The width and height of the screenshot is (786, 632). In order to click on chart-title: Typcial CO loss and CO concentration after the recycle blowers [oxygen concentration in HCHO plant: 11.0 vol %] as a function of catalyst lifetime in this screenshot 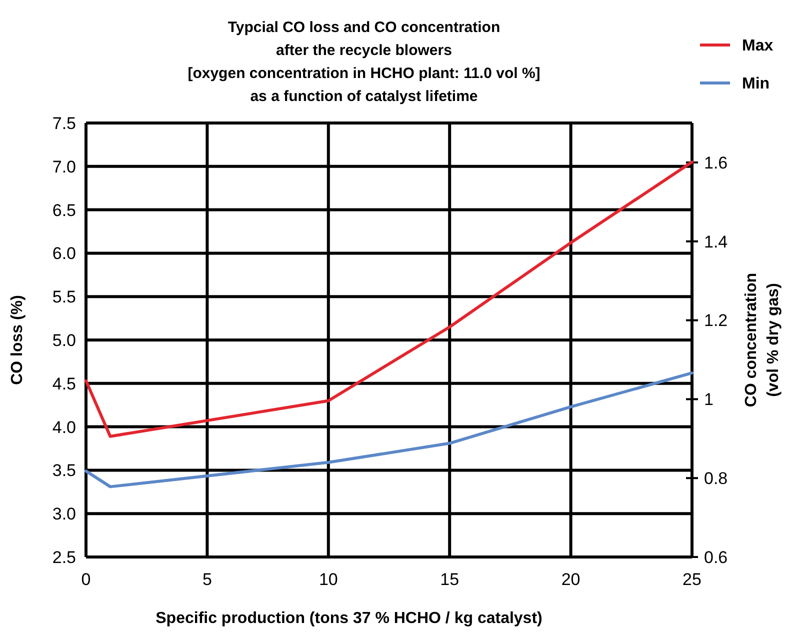, I will do `click(364, 62)`.